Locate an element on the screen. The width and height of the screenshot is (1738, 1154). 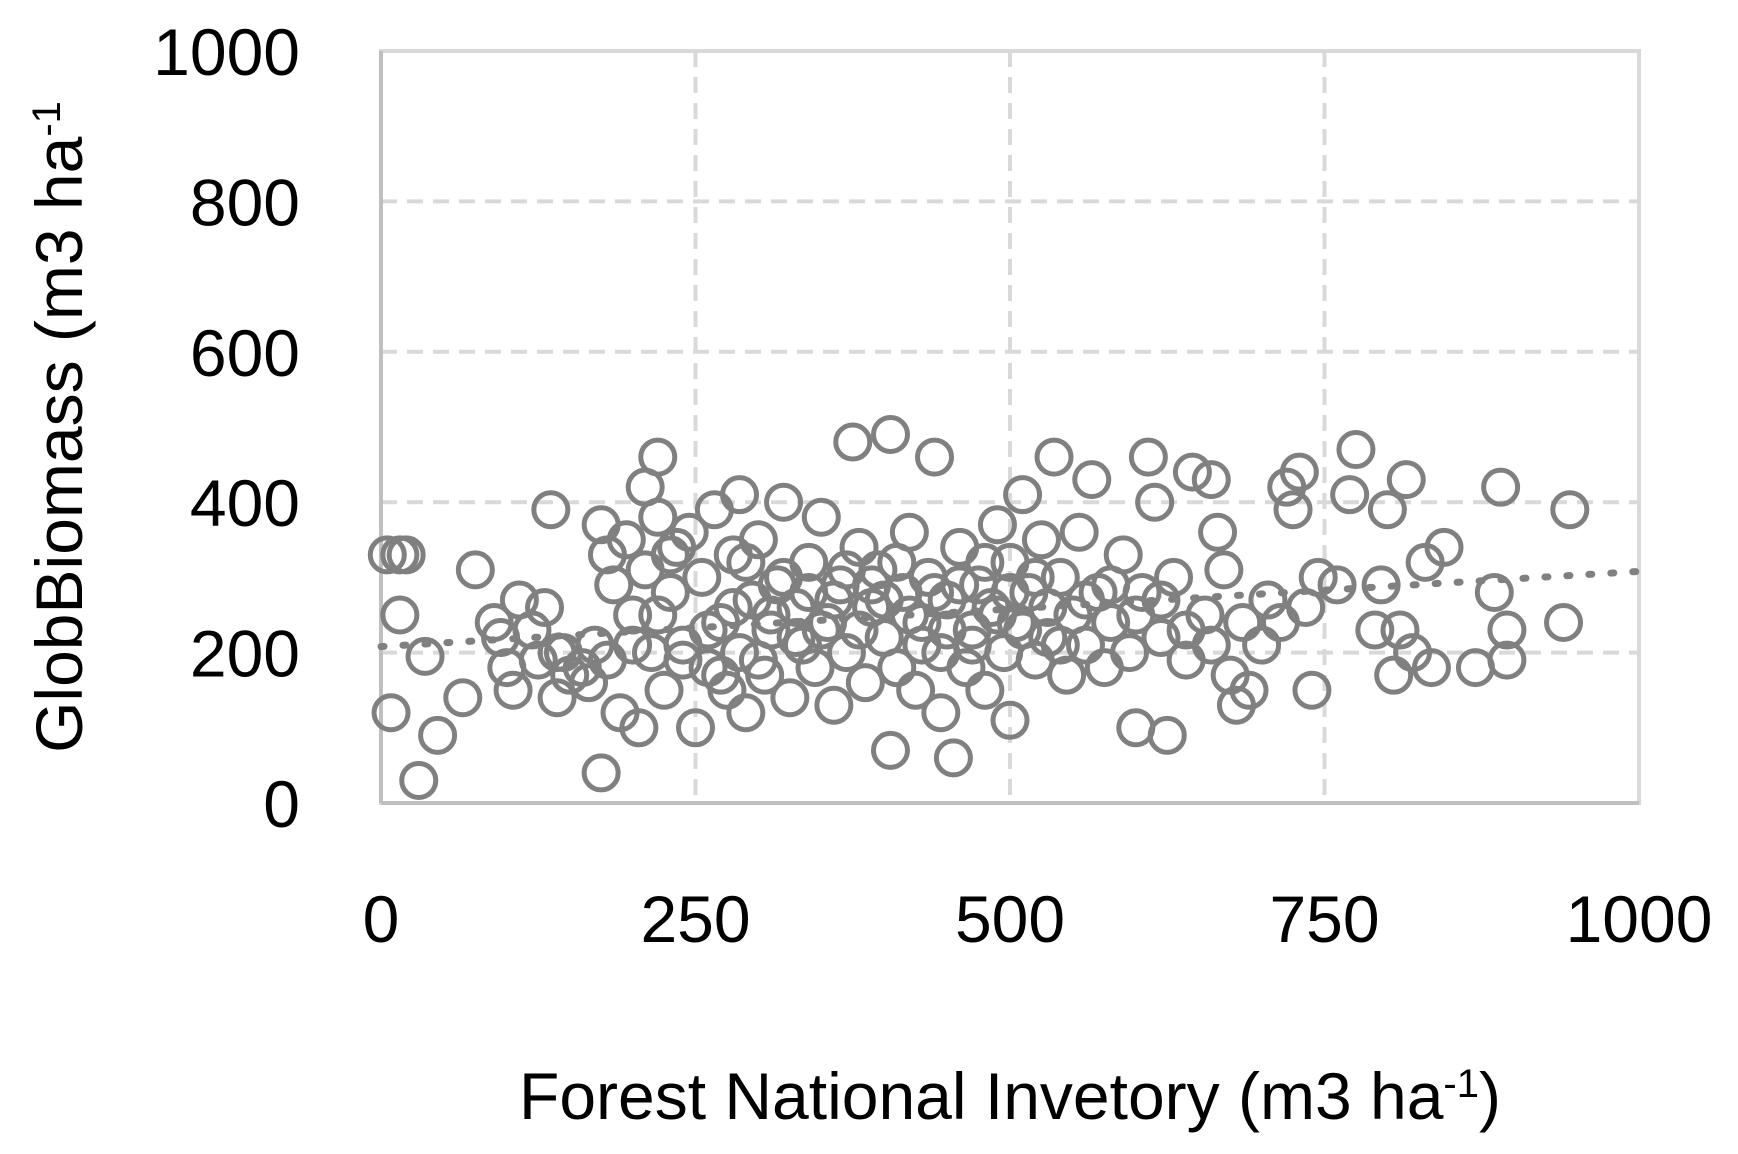
x-tick-label: 250 is located at coordinates (695, 919).